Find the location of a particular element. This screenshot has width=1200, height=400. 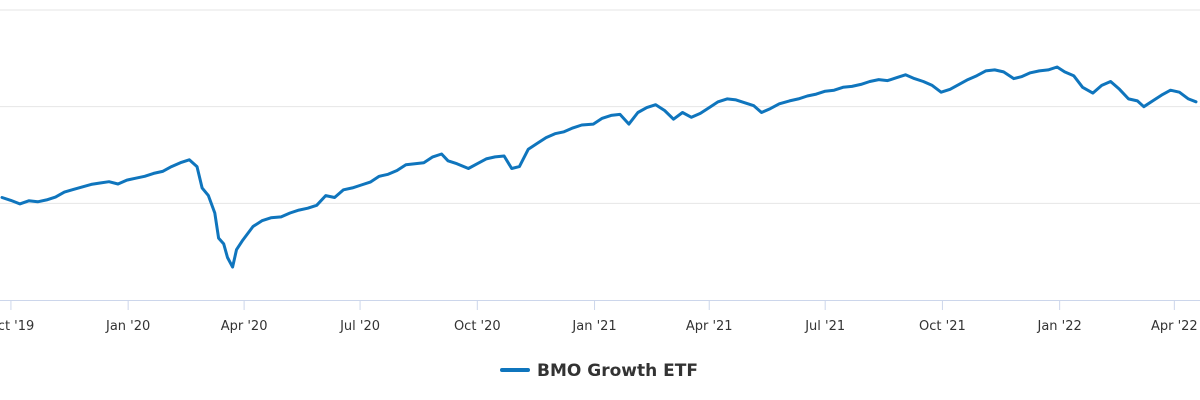

x-tick-label: Apr '22 is located at coordinates (1174, 326).